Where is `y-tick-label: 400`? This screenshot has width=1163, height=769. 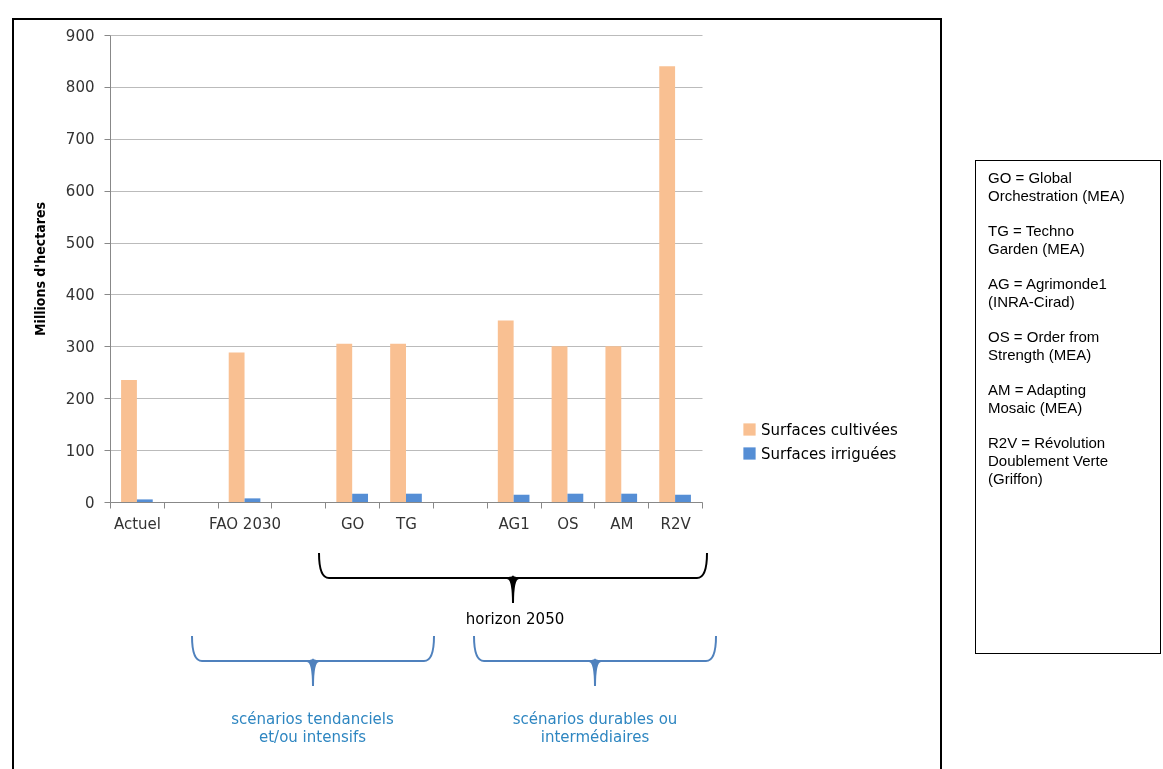 y-tick-label: 400 is located at coordinates (80, 294).